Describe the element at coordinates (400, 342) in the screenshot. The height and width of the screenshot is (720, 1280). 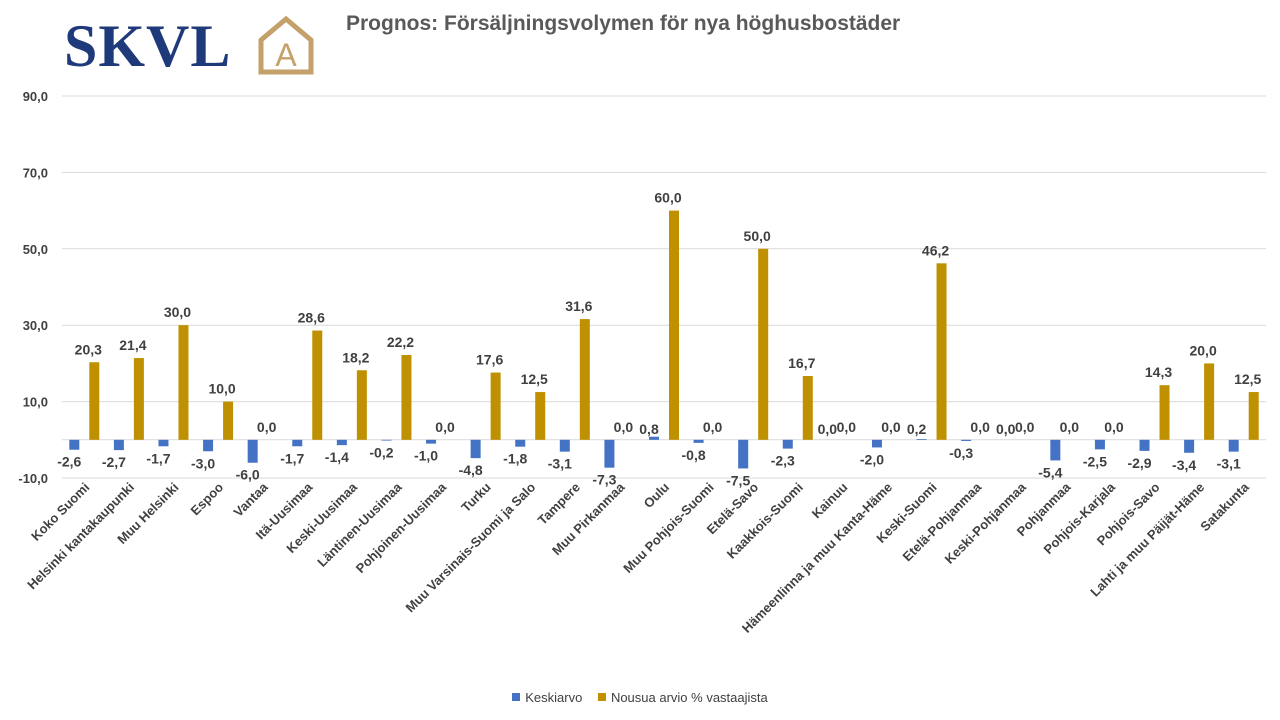
I see `data-label-nousua: 22,2` at that location.